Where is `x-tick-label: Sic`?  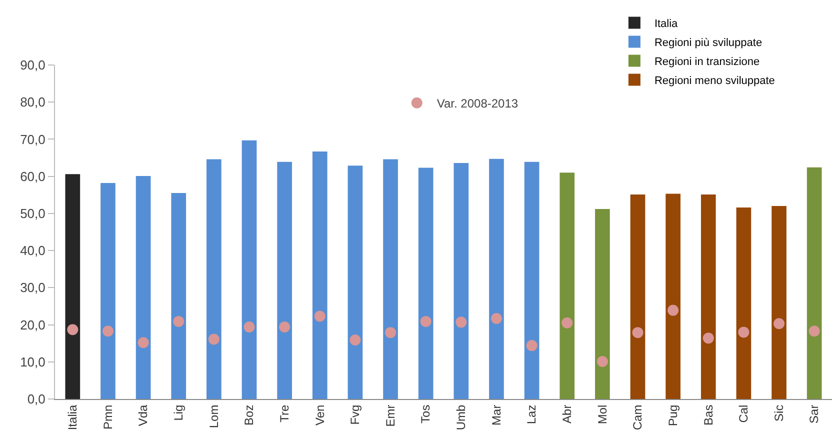
x-tick-label: Sic is located at coordinates (779, 413).